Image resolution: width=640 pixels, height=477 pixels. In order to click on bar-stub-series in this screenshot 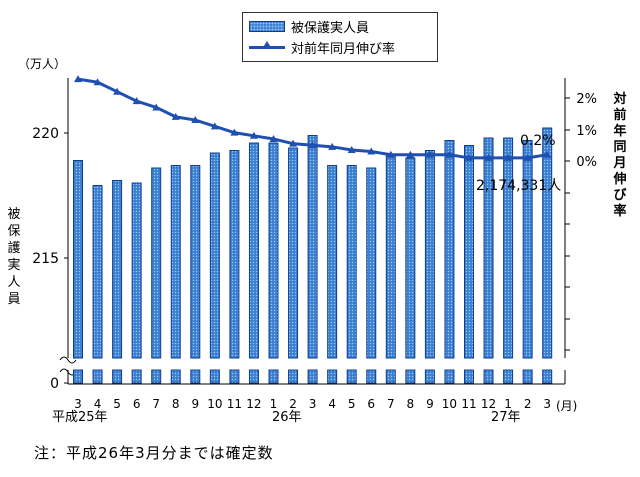, I will do `click(313, 376)`.